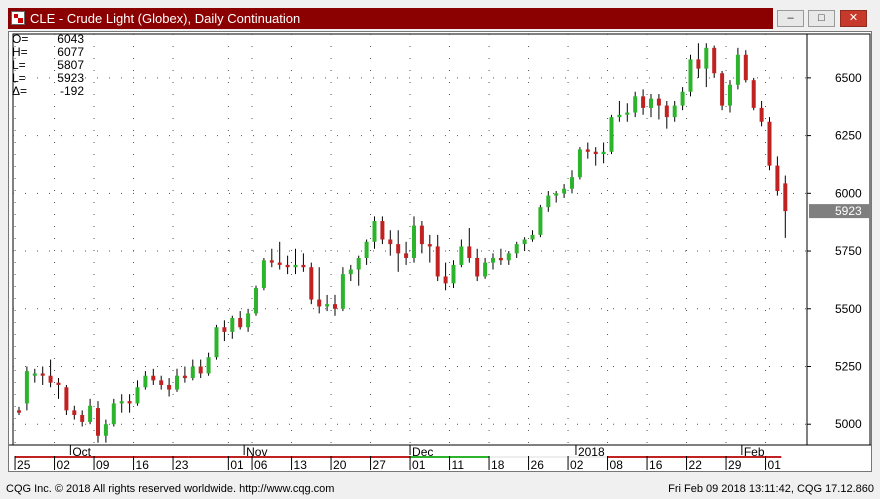 The width and height of the screenshot is (880, 499). What do you see at coordinates (848, 366) in the screenshot?
I see `y-tick-label: 5250` at bounding box center [848, 366].